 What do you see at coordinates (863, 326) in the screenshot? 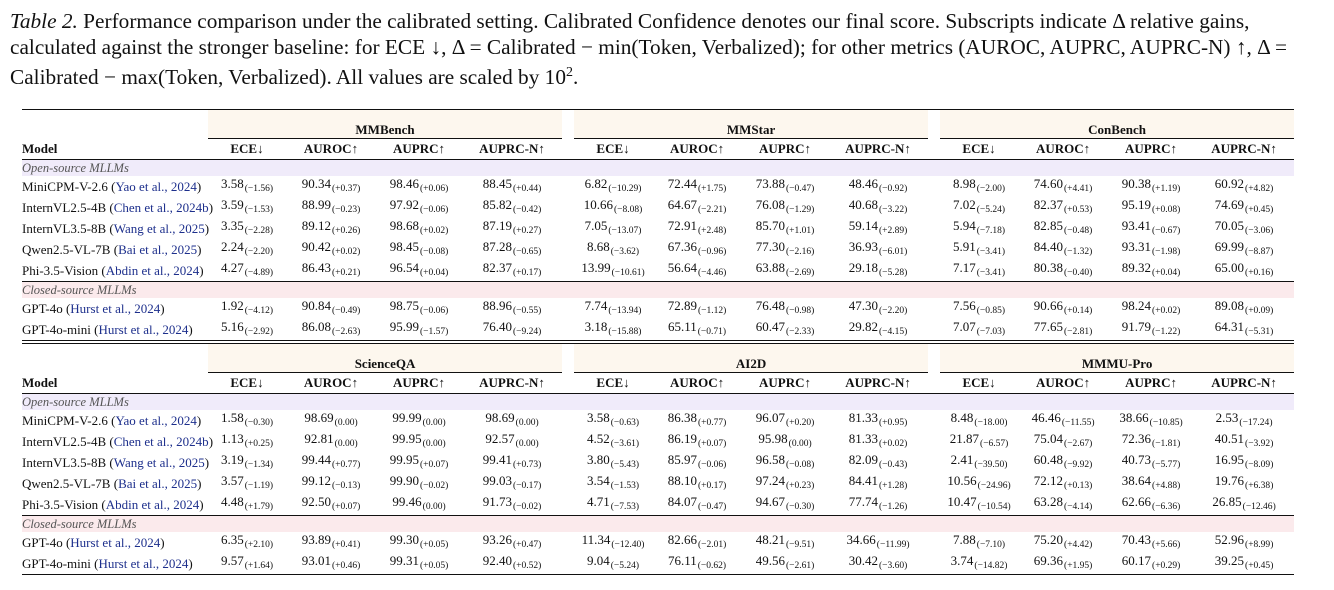
I see `value: 29.82` at bounding box center [863, 326].